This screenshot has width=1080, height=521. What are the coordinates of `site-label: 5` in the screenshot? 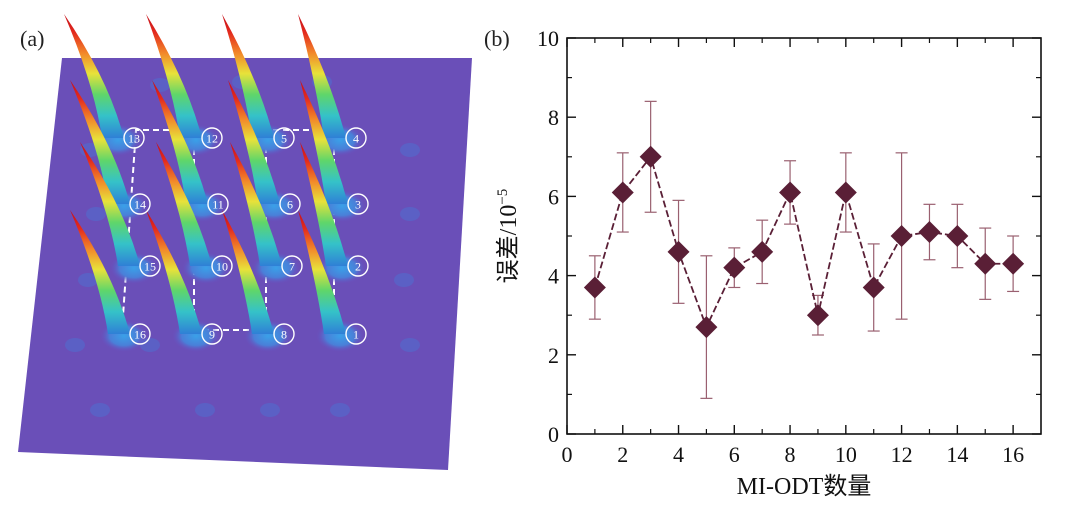 It's located at (284, 138).